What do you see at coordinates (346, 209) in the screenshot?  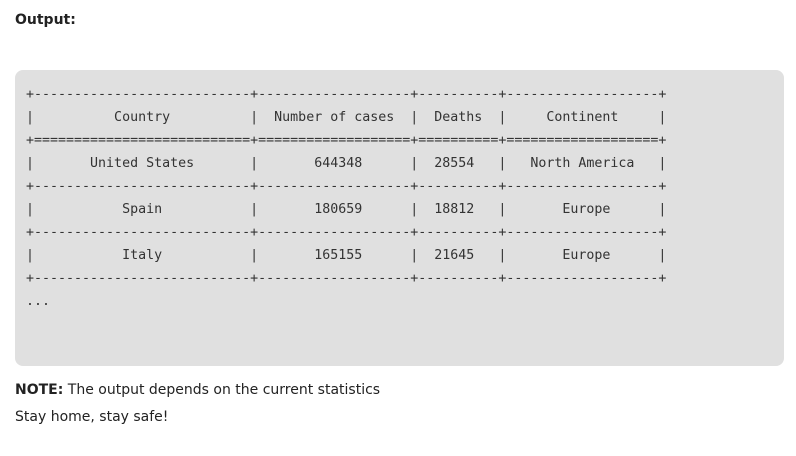 I see `table-row: | Spain | 180659 | 18812 | Europe |` at bounding box center [346, 209].